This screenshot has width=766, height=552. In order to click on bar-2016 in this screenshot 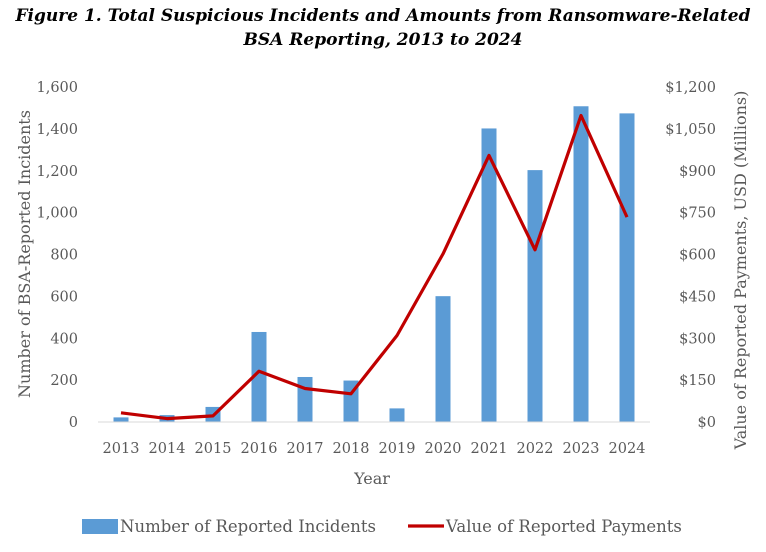, I will do `click(259, 376)`.